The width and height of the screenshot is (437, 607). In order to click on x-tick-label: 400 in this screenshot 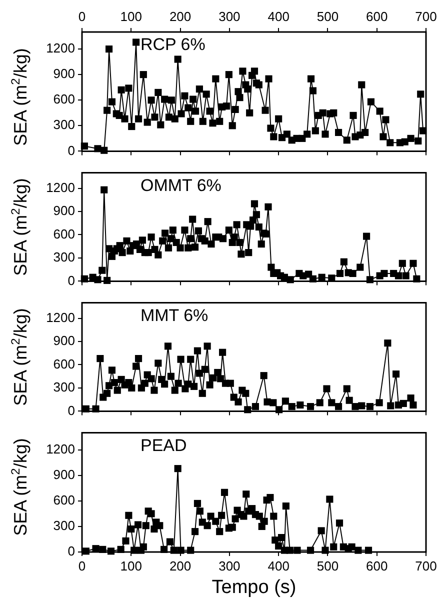, I will do `click(279, 566)`.